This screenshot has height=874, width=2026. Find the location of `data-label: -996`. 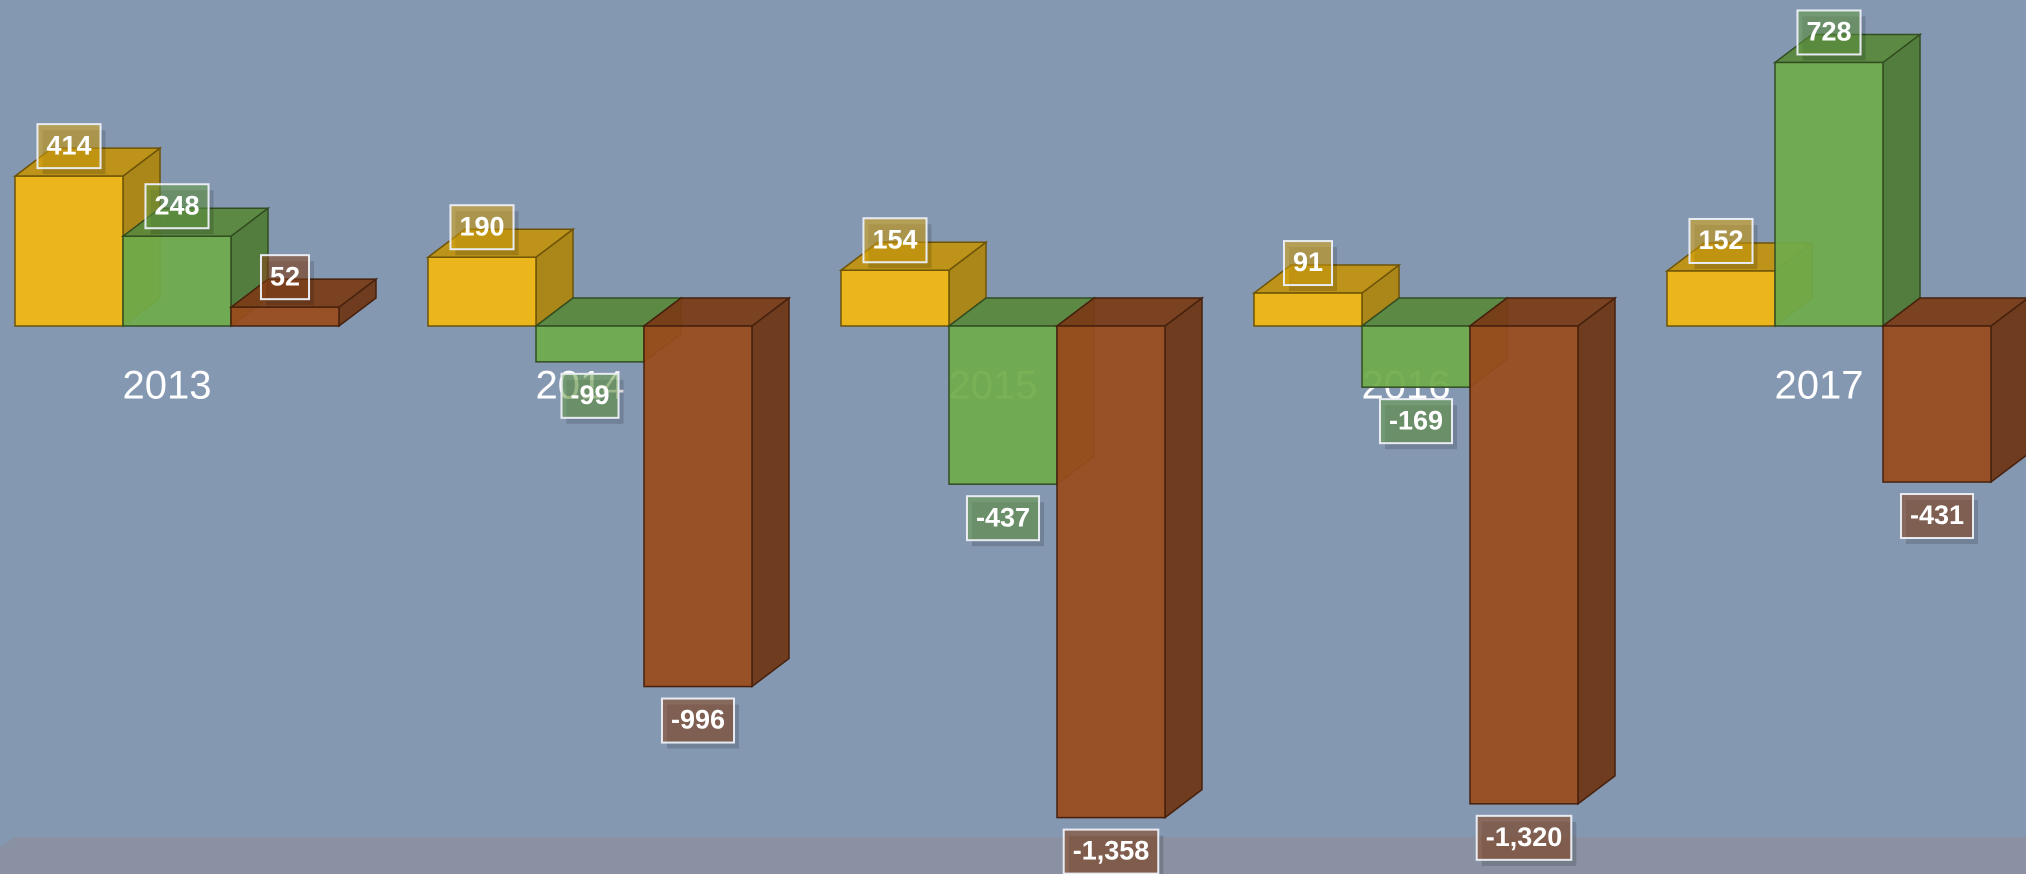

data-label: -996 is located at coordinates (700, 723).